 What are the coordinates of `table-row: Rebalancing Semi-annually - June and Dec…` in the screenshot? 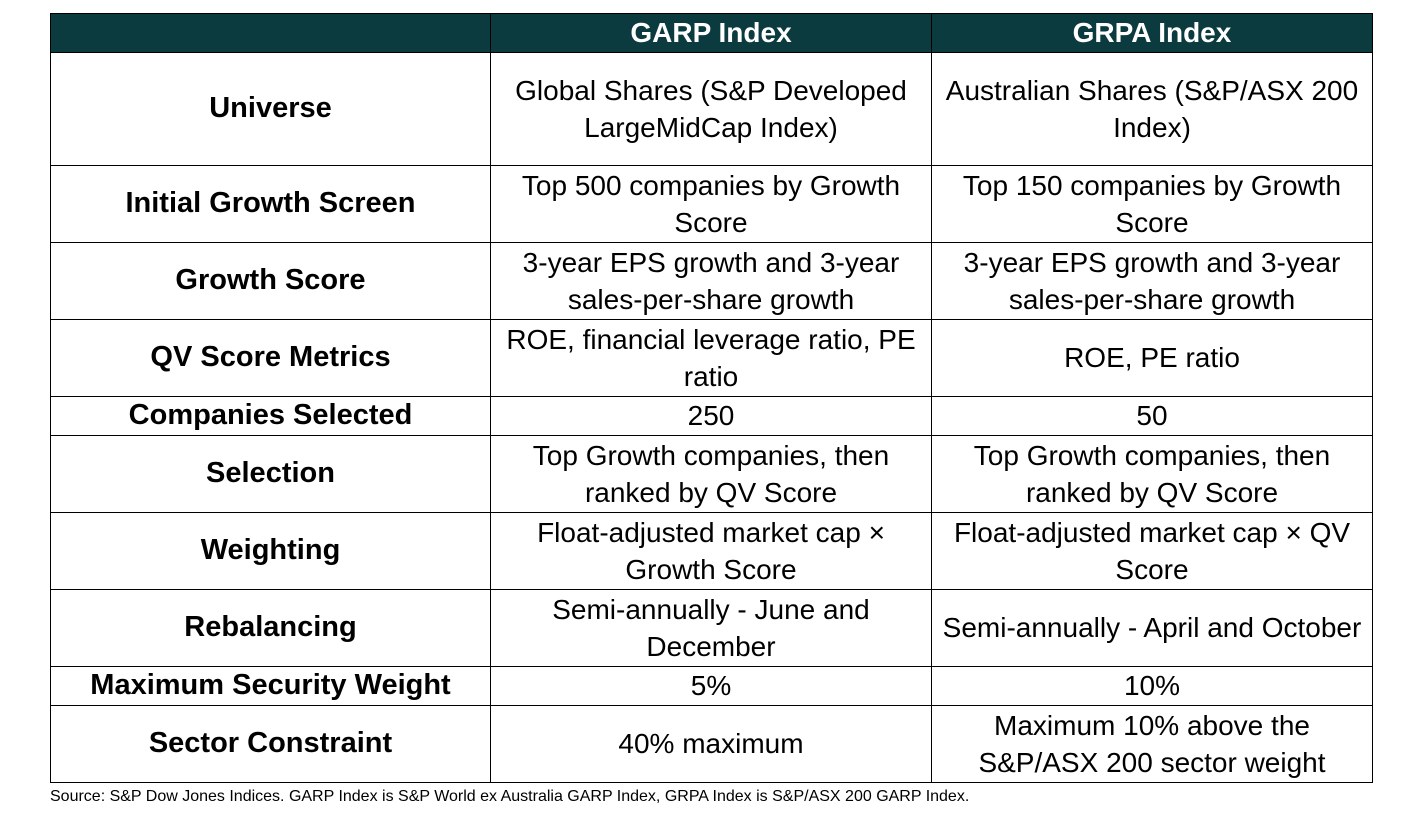 It's located at (711, 628).